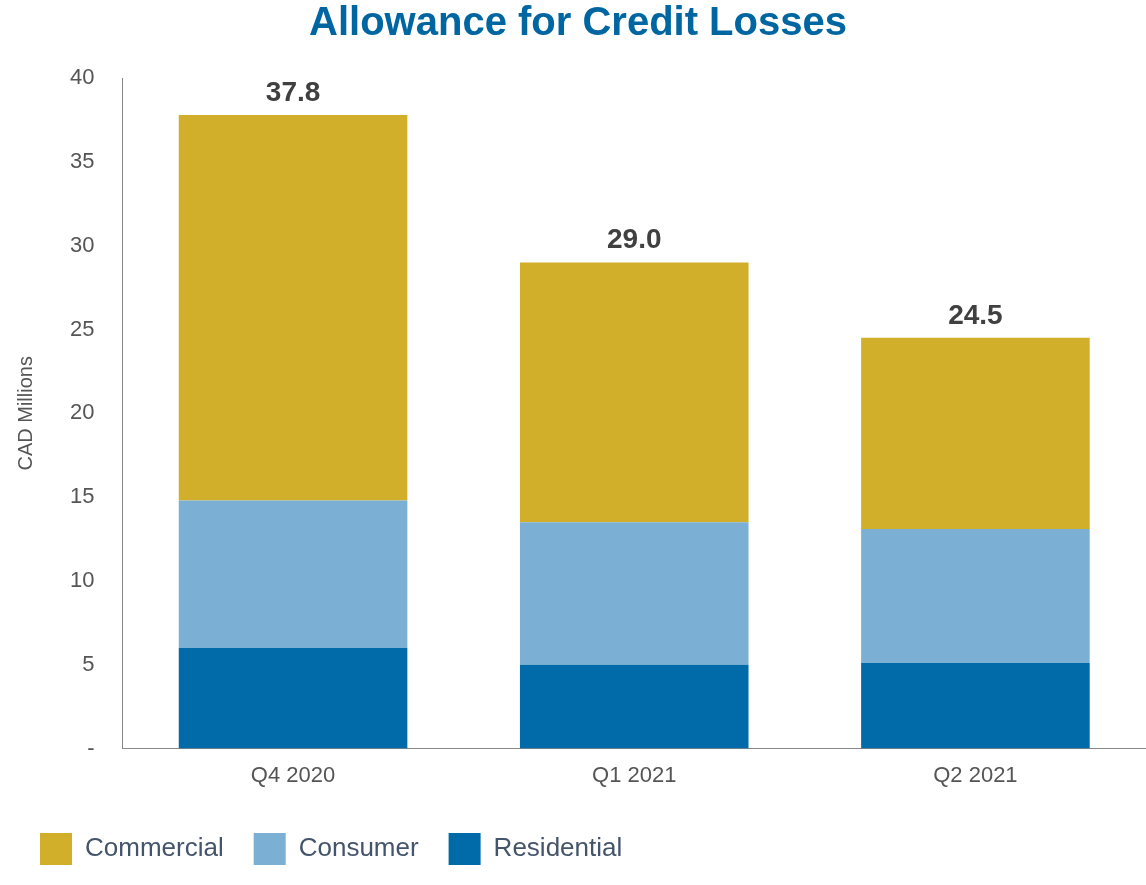 The width and height of the screenshot is (1146, 885). What do you see at coordinates (358, 847) in the screenshot?
I see `legend-label: Consumer` at bounding box center [358, 847].